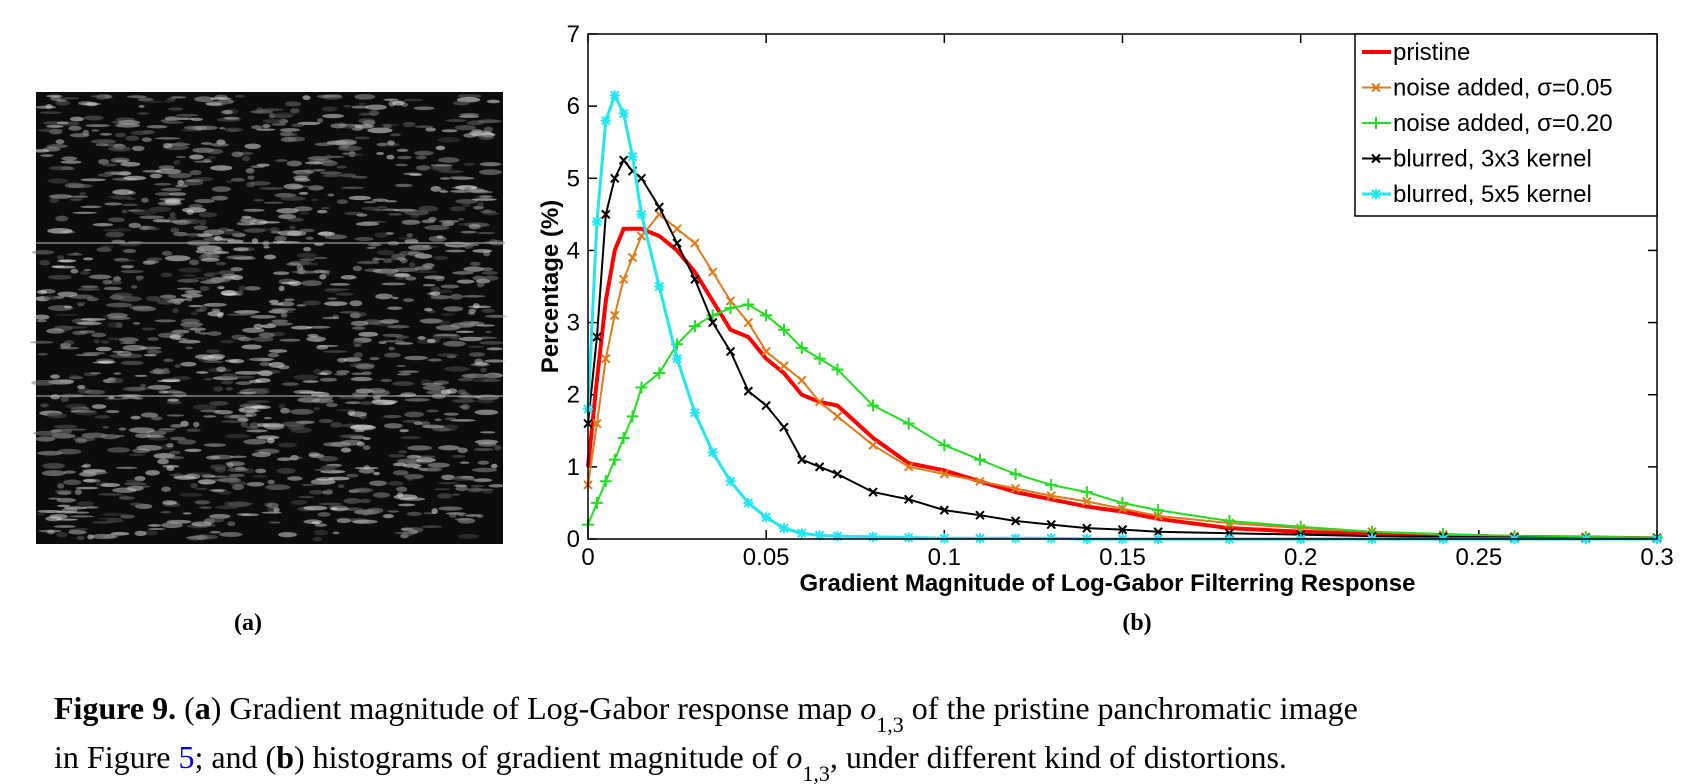 The width and height of the screenshot is (1690, 784). Describe the element at coordinates (1503, 123) in the screenshot. I see `legend-label: noise added, σ=0.20` at that location.